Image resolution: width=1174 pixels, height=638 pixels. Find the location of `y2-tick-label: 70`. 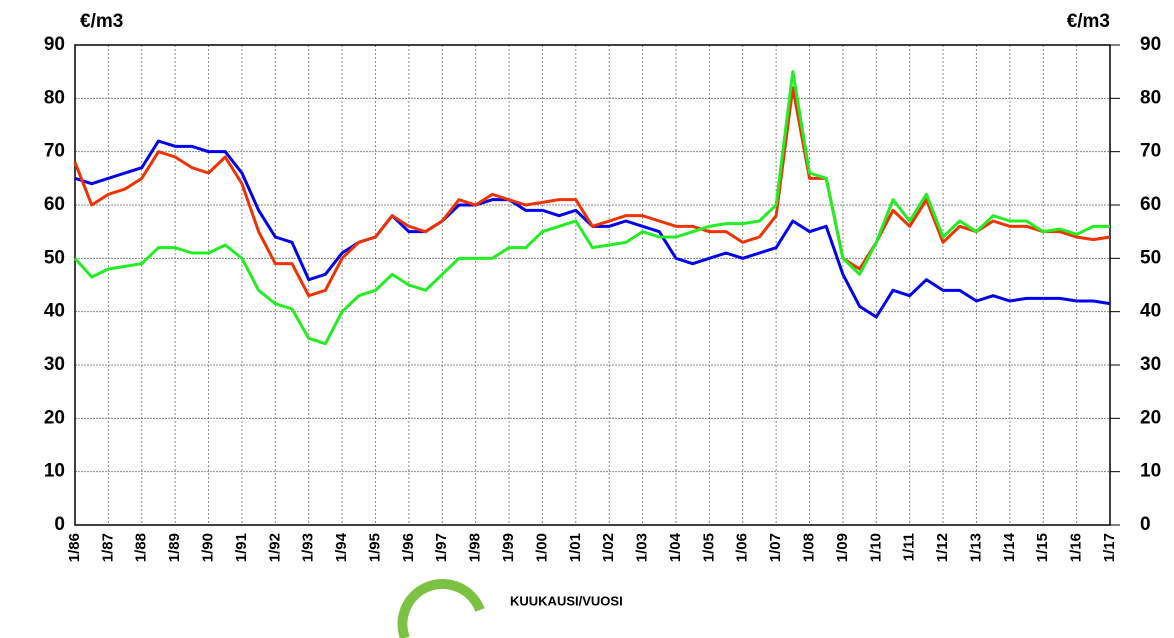

y2-tick-label: 70 is located at coordinates (1150, 151).